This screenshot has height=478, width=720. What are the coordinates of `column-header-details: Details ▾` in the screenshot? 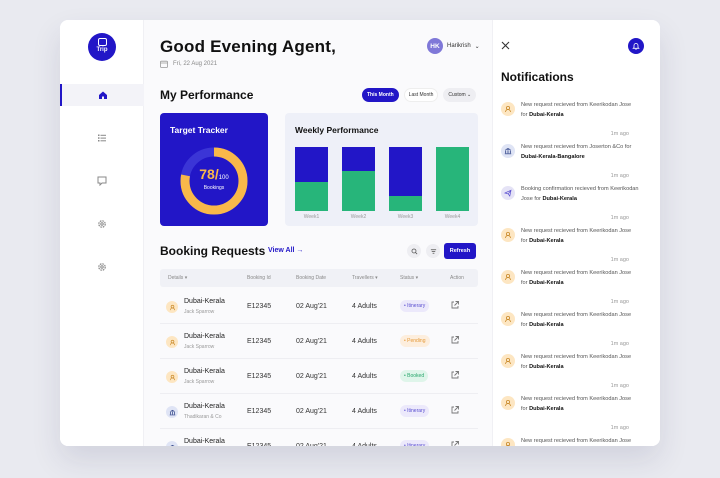 It's located at (177, 278).